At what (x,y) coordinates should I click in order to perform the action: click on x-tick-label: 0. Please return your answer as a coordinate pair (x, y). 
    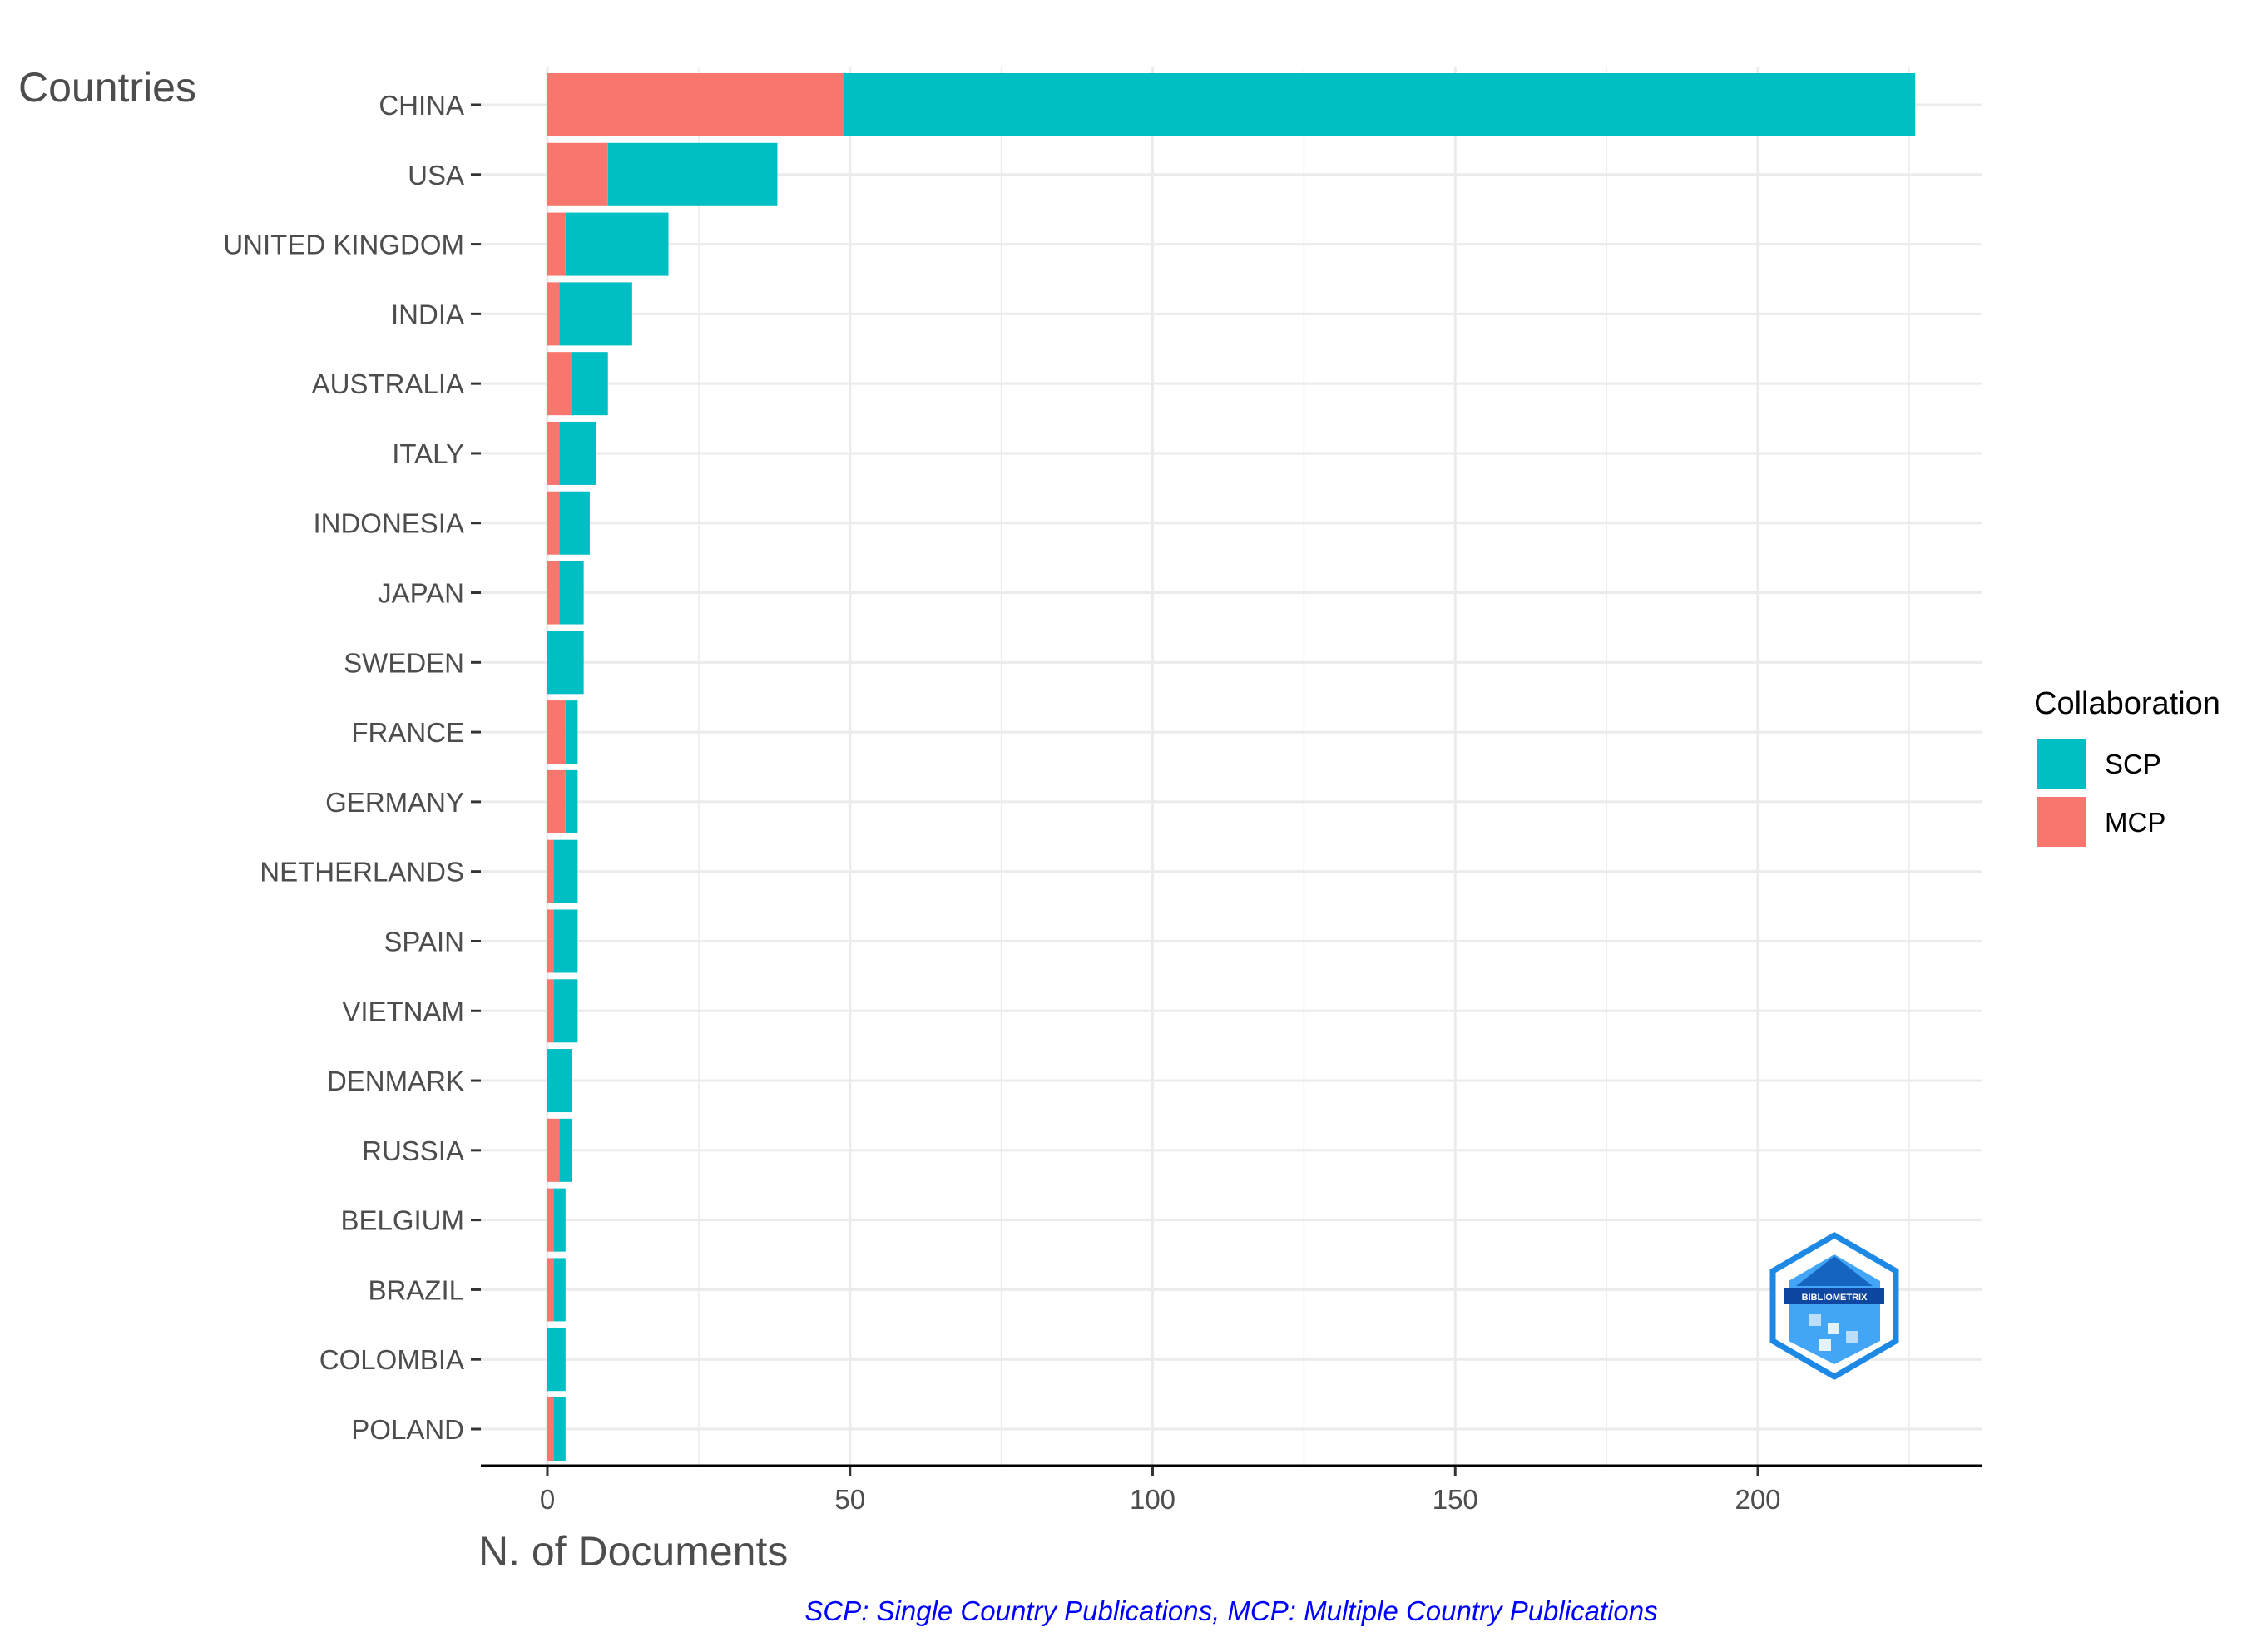
    Looking at the image, I should click on (547, 1499).